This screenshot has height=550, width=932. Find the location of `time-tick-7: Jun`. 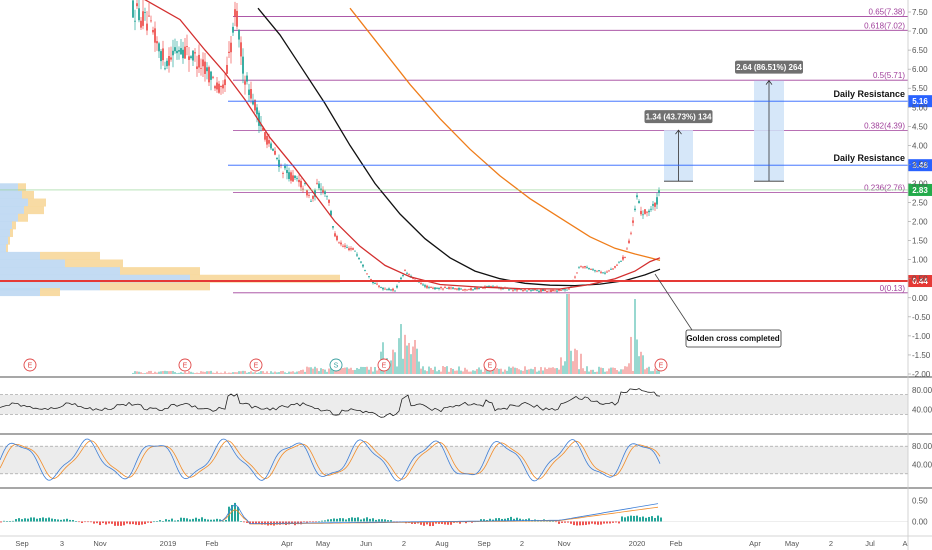

time-tick-7: Jun is located at coordinates (366, 543).